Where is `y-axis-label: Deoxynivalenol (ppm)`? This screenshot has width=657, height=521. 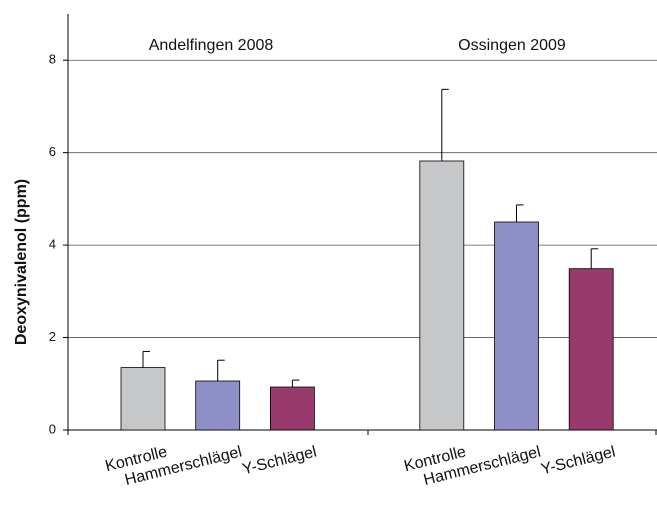
y-axis-label: Deoxynivalenol (ppm) is located at coordinates (21, 262).